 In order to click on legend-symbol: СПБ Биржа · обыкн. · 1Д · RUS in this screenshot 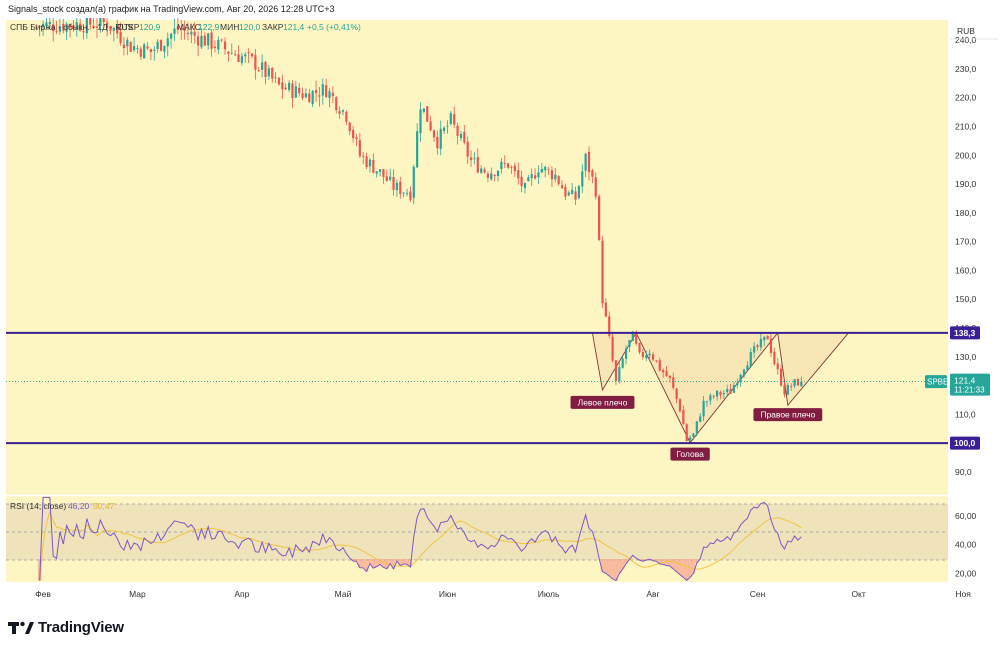, I will do `click(72, 27)`.